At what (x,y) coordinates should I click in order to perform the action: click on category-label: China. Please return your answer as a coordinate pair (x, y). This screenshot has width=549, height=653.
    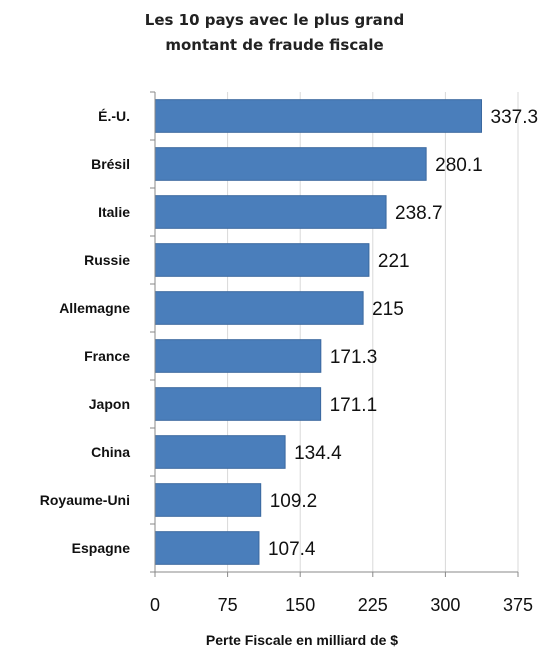
    Looking at the image, I should click on (110, 452).